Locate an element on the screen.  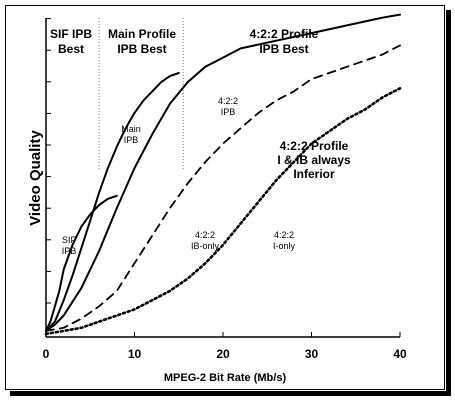
region-label-3-line-2: IPB Best is located at coordinates (283, 49).